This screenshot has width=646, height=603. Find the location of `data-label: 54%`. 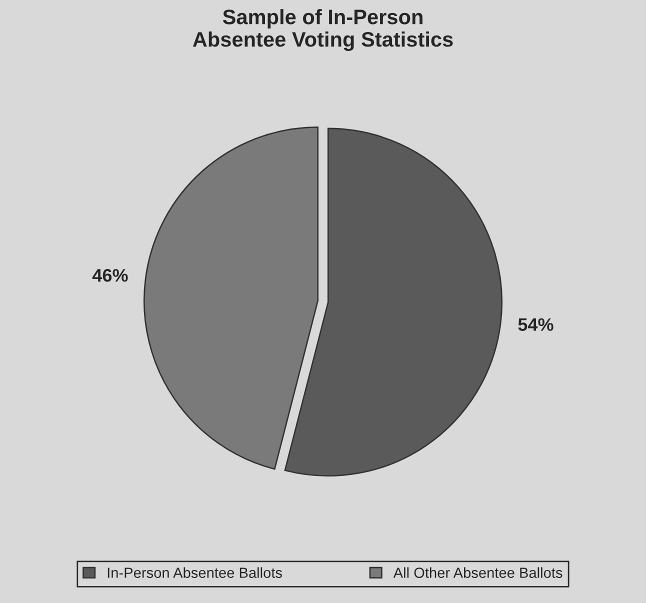

data-label: 54% is located at coordinates (536, 324).